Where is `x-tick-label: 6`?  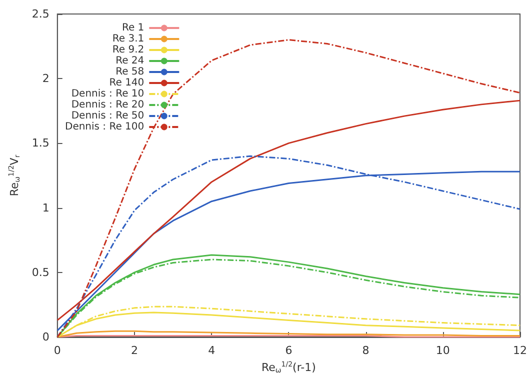 x-tick-label: 6 is located at coordinates (288, 350).